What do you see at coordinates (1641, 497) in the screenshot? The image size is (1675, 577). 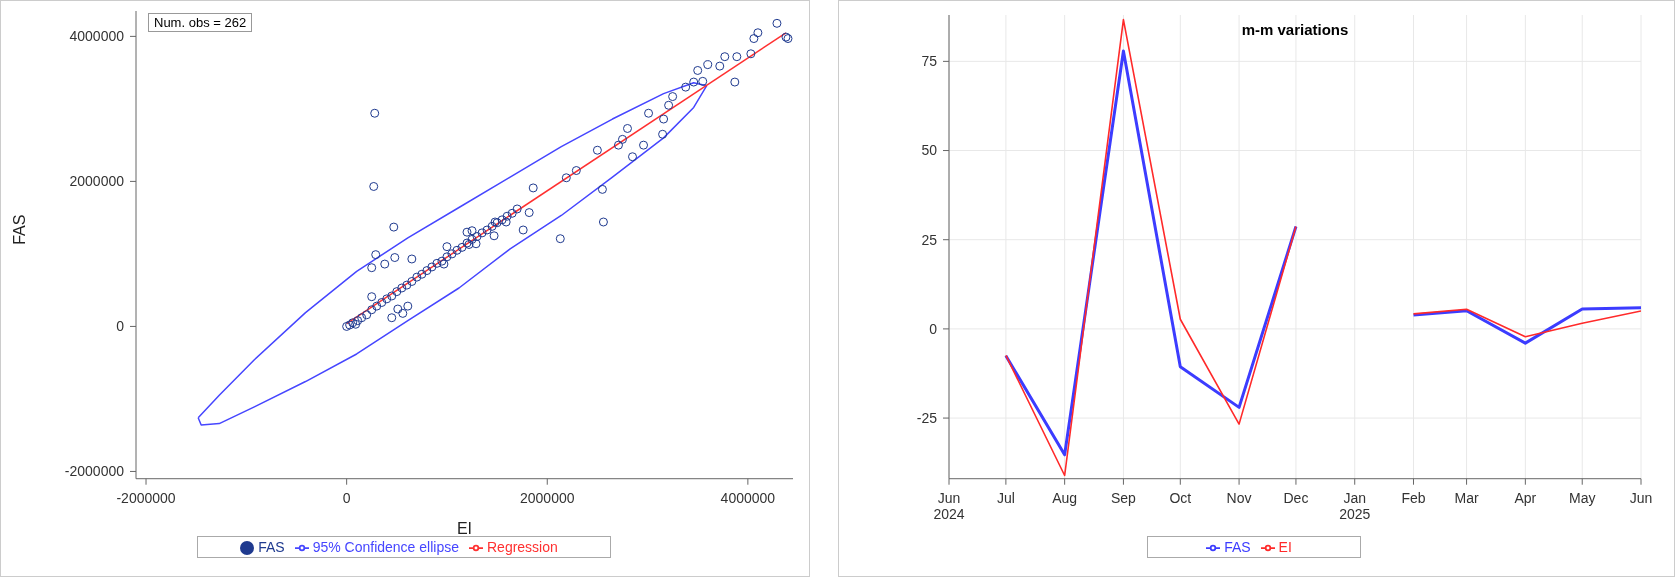 I see `x-tick-label: Jun` at bounding box center [1641, 497].